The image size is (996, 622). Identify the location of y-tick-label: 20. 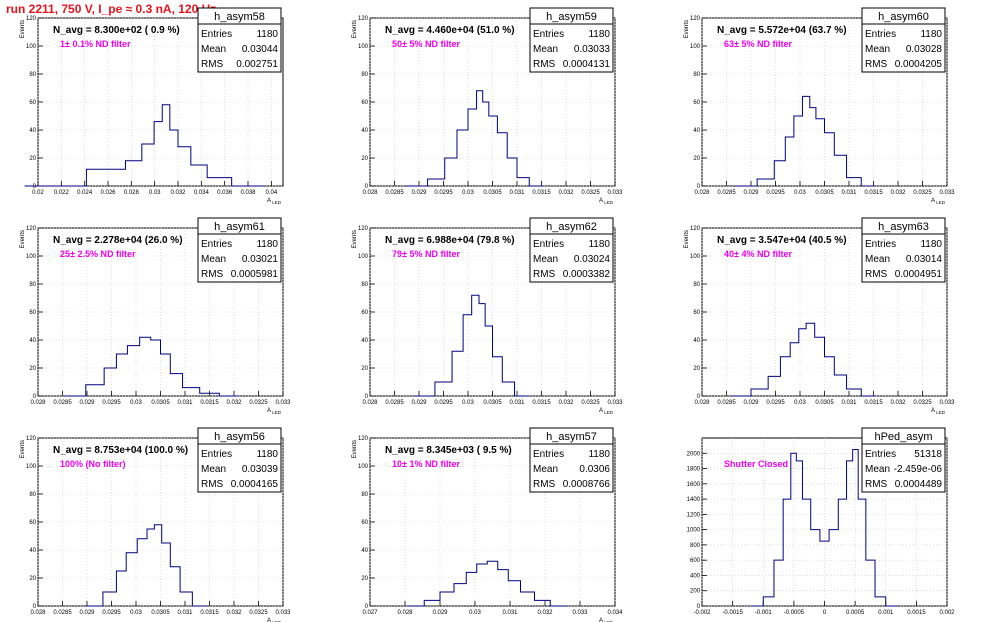
(32, 159).